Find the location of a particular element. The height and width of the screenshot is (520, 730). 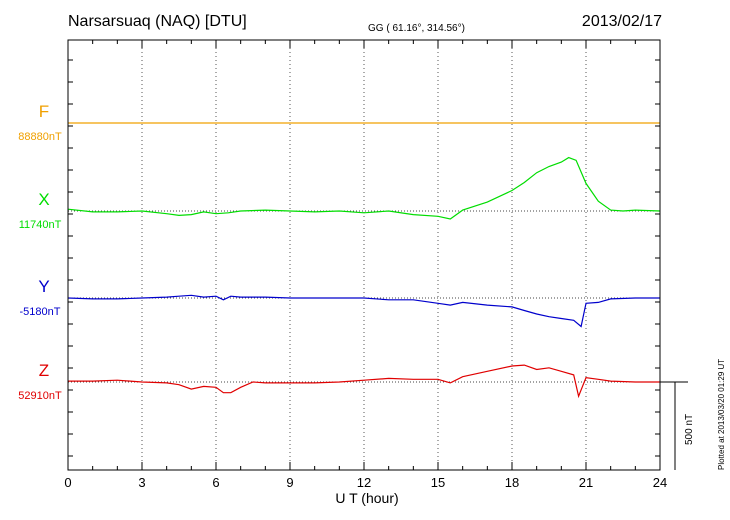

plotted-timestamp: Plotted at 2013/03/20 01:29 UT is located at coordinates (721, 414).